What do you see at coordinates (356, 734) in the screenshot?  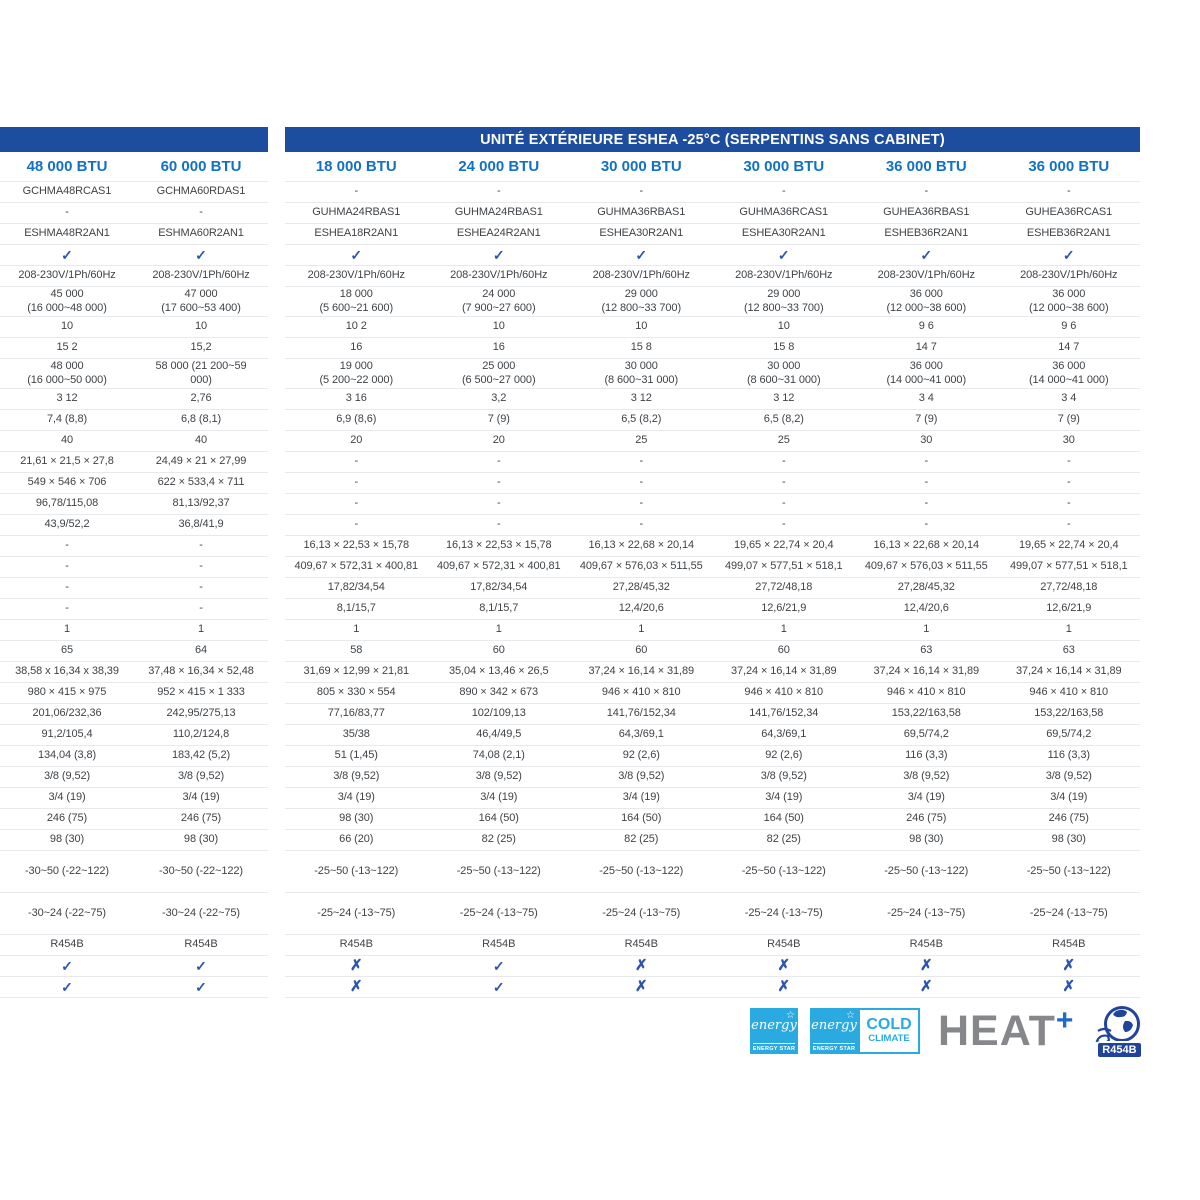 I see `table-cell: 35/38` at bounding box center [356, 734].